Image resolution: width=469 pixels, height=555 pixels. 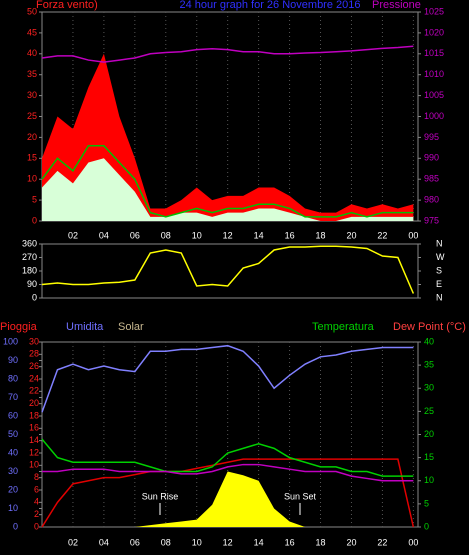 What do you see at coordinates (343, 327) in the screenshot?
I see `legend-entry: Temperatura` at bounding box center [343, 327].